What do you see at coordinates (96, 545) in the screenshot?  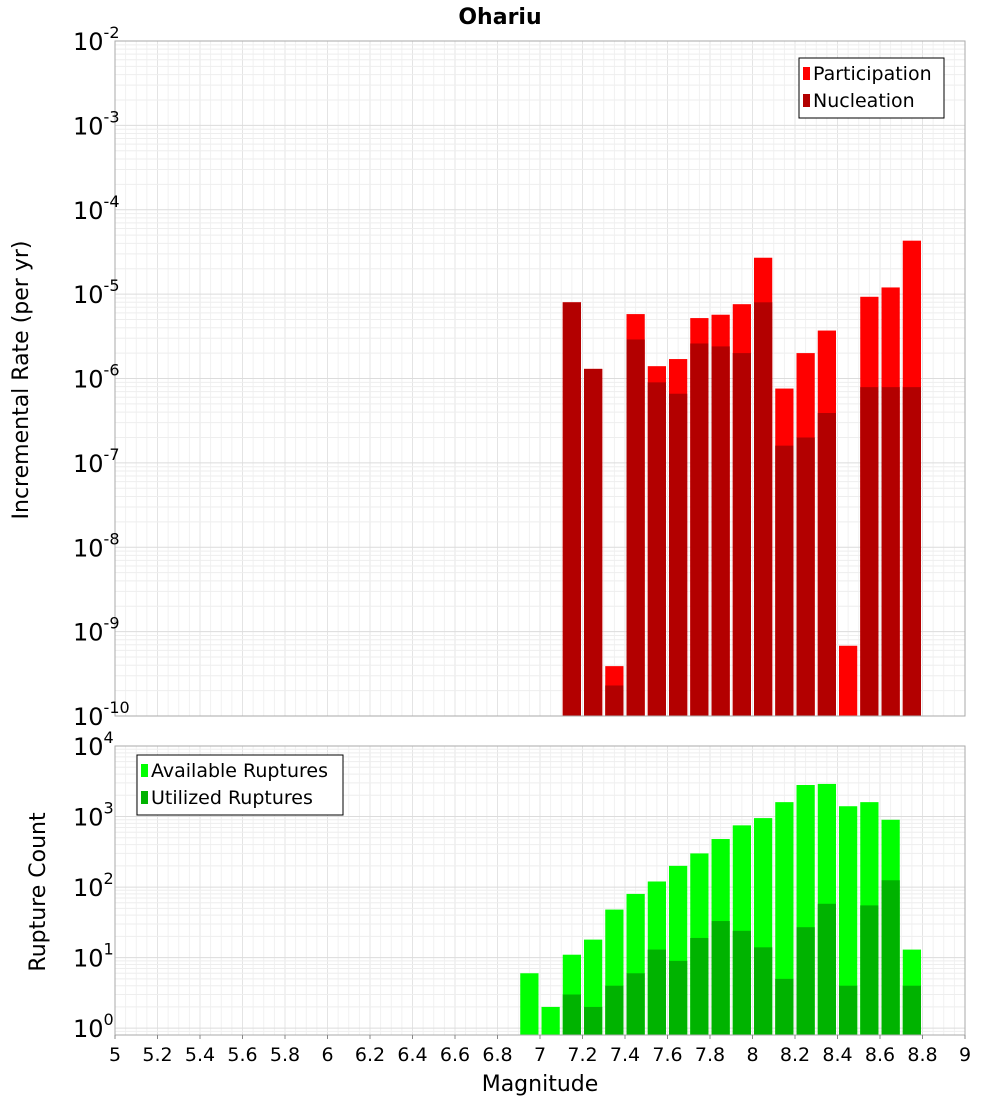 I see `y-tick-label: 10⁻⁸` at bounding box center [96, 545].